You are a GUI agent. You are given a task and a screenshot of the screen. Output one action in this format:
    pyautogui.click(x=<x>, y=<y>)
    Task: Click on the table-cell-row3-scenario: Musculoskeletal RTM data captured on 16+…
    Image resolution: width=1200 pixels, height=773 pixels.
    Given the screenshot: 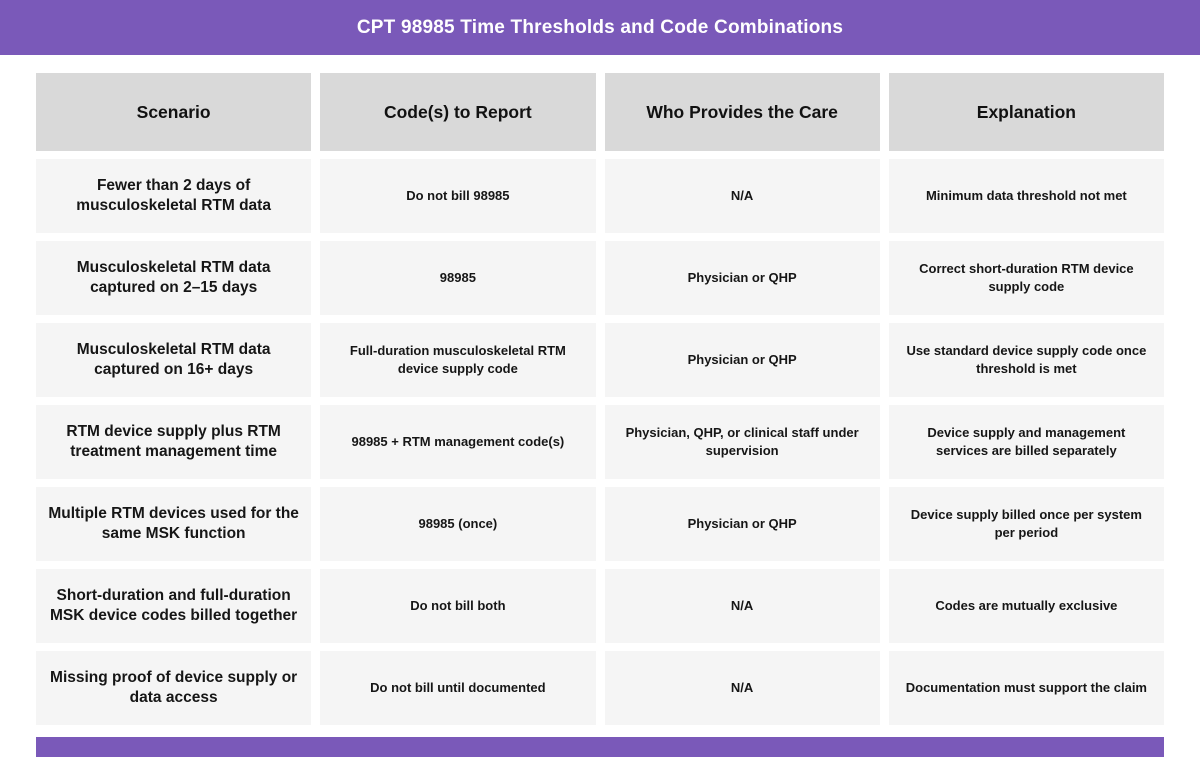 What is the action you would take?
    pyautogui.click(x=174, y=360)
    